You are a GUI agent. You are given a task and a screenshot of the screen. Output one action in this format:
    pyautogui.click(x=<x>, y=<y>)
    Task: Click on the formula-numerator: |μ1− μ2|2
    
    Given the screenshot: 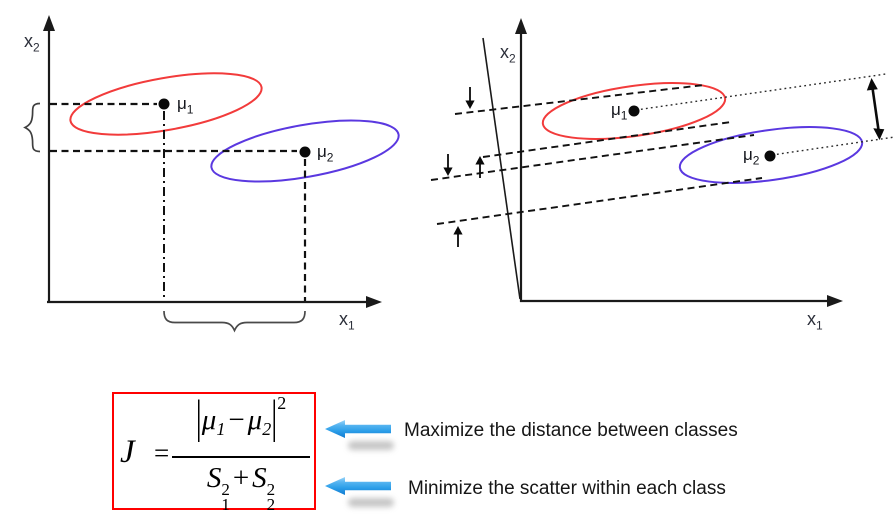 What is the action you would take?
    pyautogui.click(x=241, y=424)
    